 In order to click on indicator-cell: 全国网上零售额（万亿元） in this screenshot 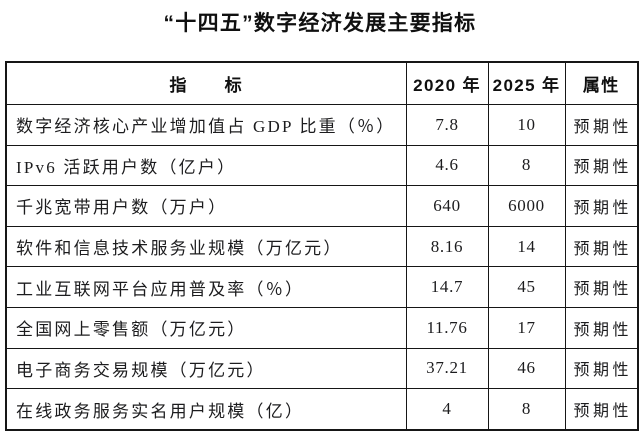, I will do `click(206, 327)`.